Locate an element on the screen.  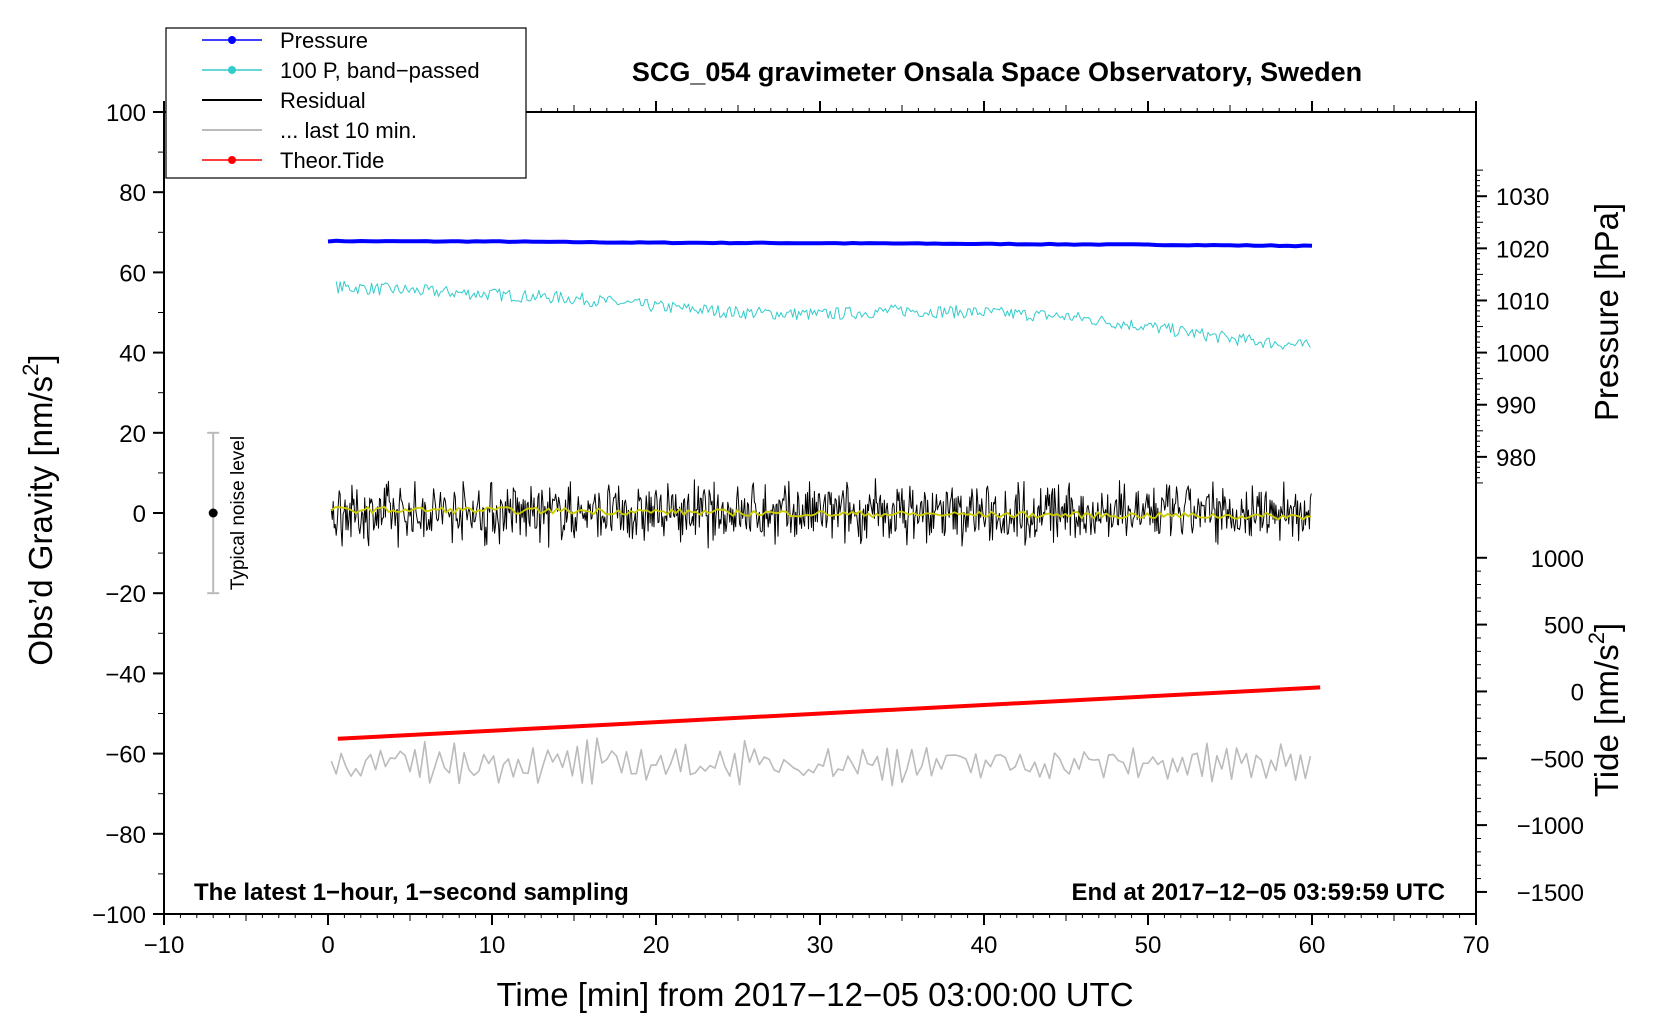
y-tick-label: −100 is located at coordinates (119, 915).